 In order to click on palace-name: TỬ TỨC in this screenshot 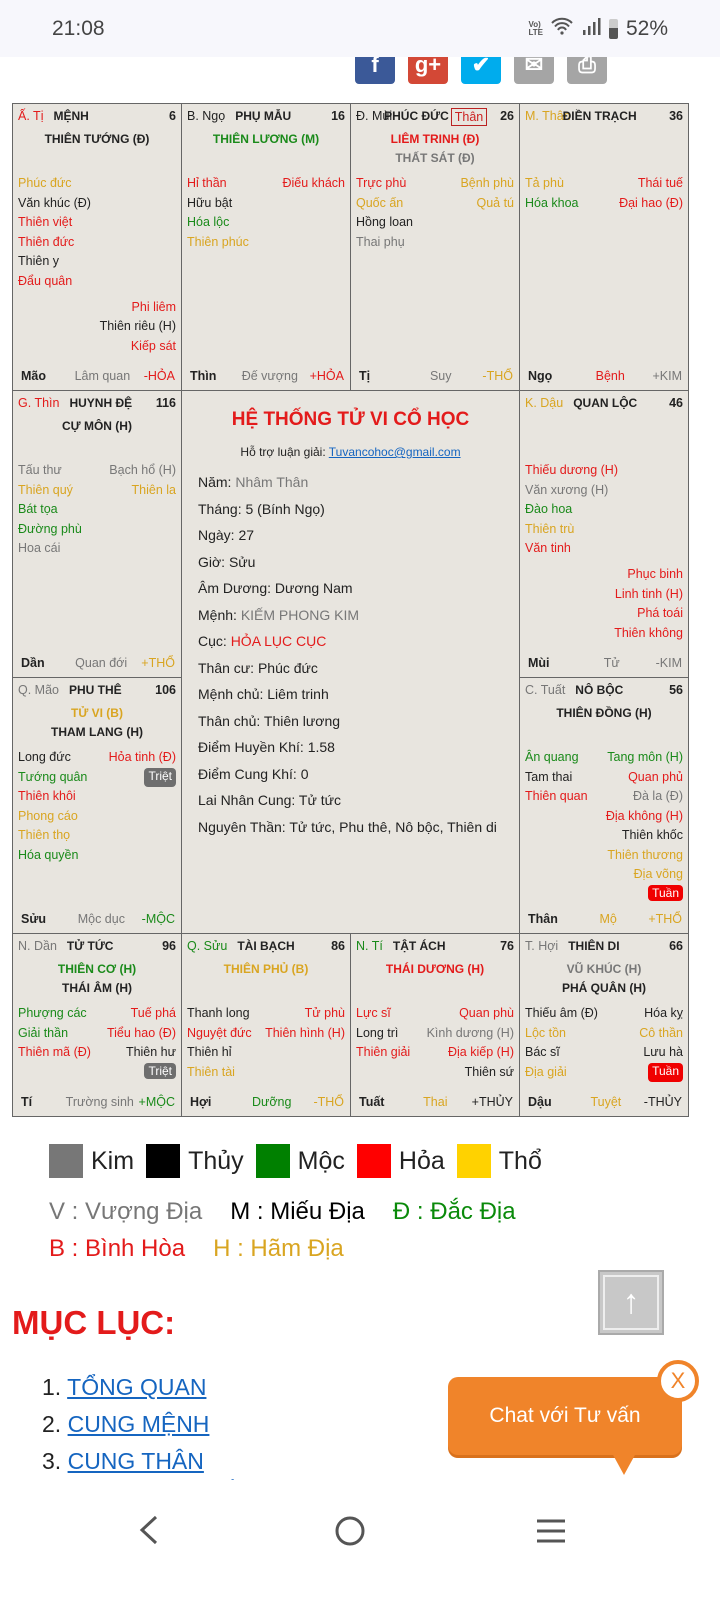, I will do `click(90, 946)`.